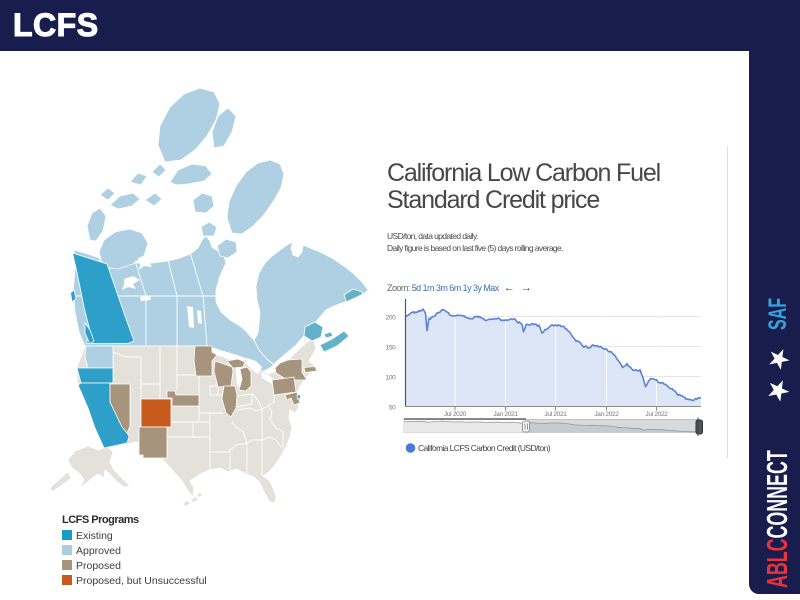  Describe the element at coordinates (391, 378) in the screenshot. I see `svg-text: 100` at that location.